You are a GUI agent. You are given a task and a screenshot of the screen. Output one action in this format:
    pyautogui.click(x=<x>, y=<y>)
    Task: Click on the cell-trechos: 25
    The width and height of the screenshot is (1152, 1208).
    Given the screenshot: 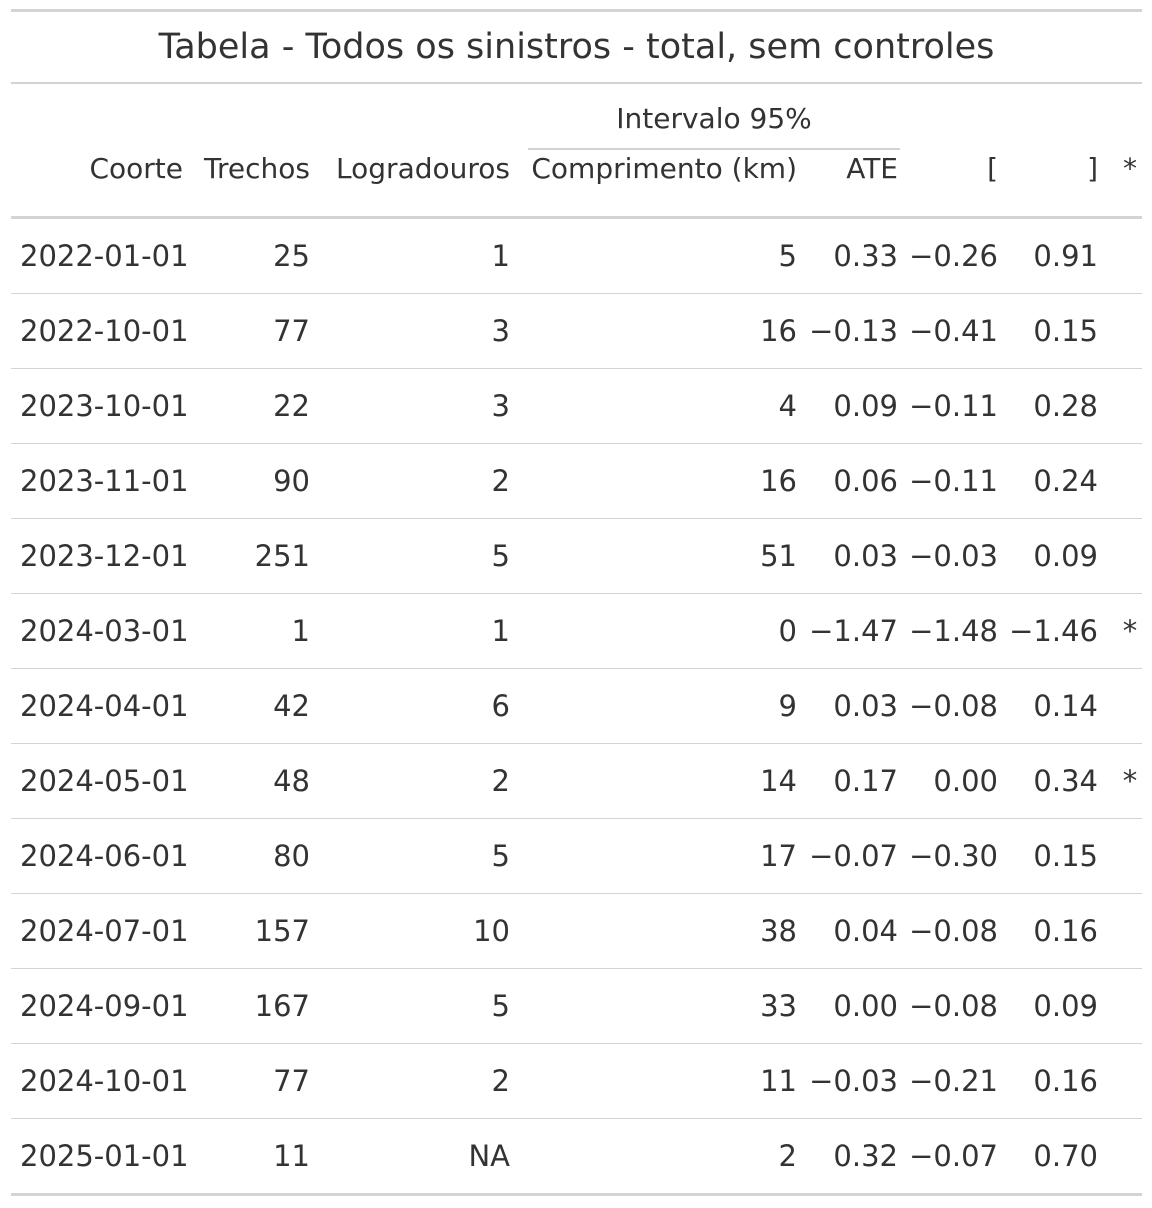 What is the action you would take?
    pyautogui.click(x=291, y=256)
    